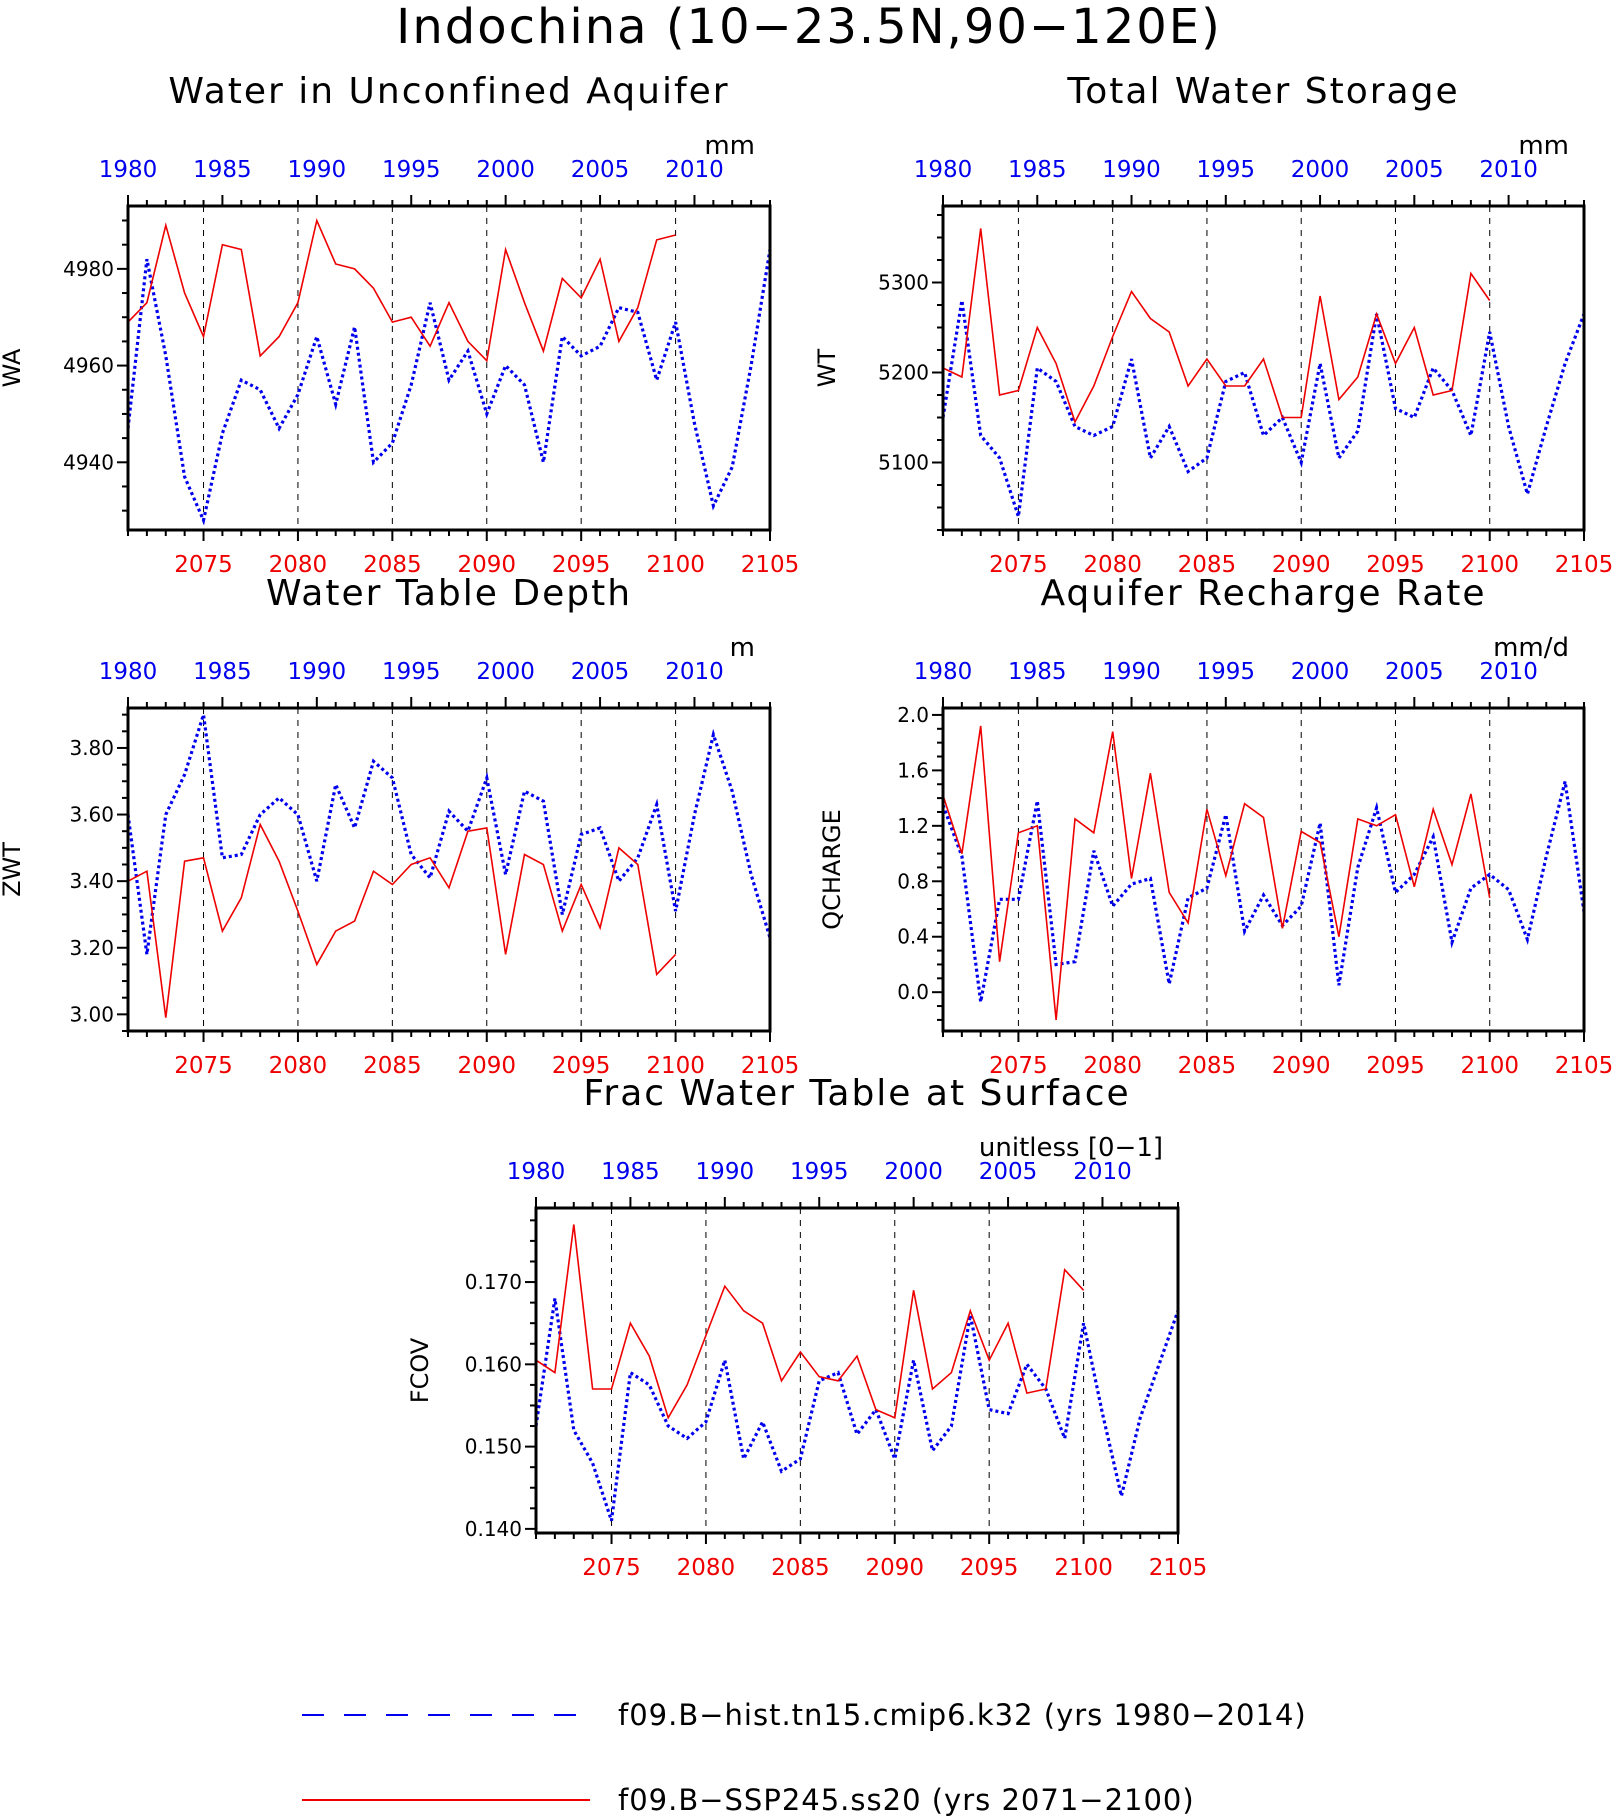 This screenshot has height=1817, width=1618. What do you see at coordinates (906, 1800) in the screenshot?
I see `legend-label-ssp: f09.B−SSP245.ss20 (yrs 2071−2100)` at bounding box center [906, 1800].